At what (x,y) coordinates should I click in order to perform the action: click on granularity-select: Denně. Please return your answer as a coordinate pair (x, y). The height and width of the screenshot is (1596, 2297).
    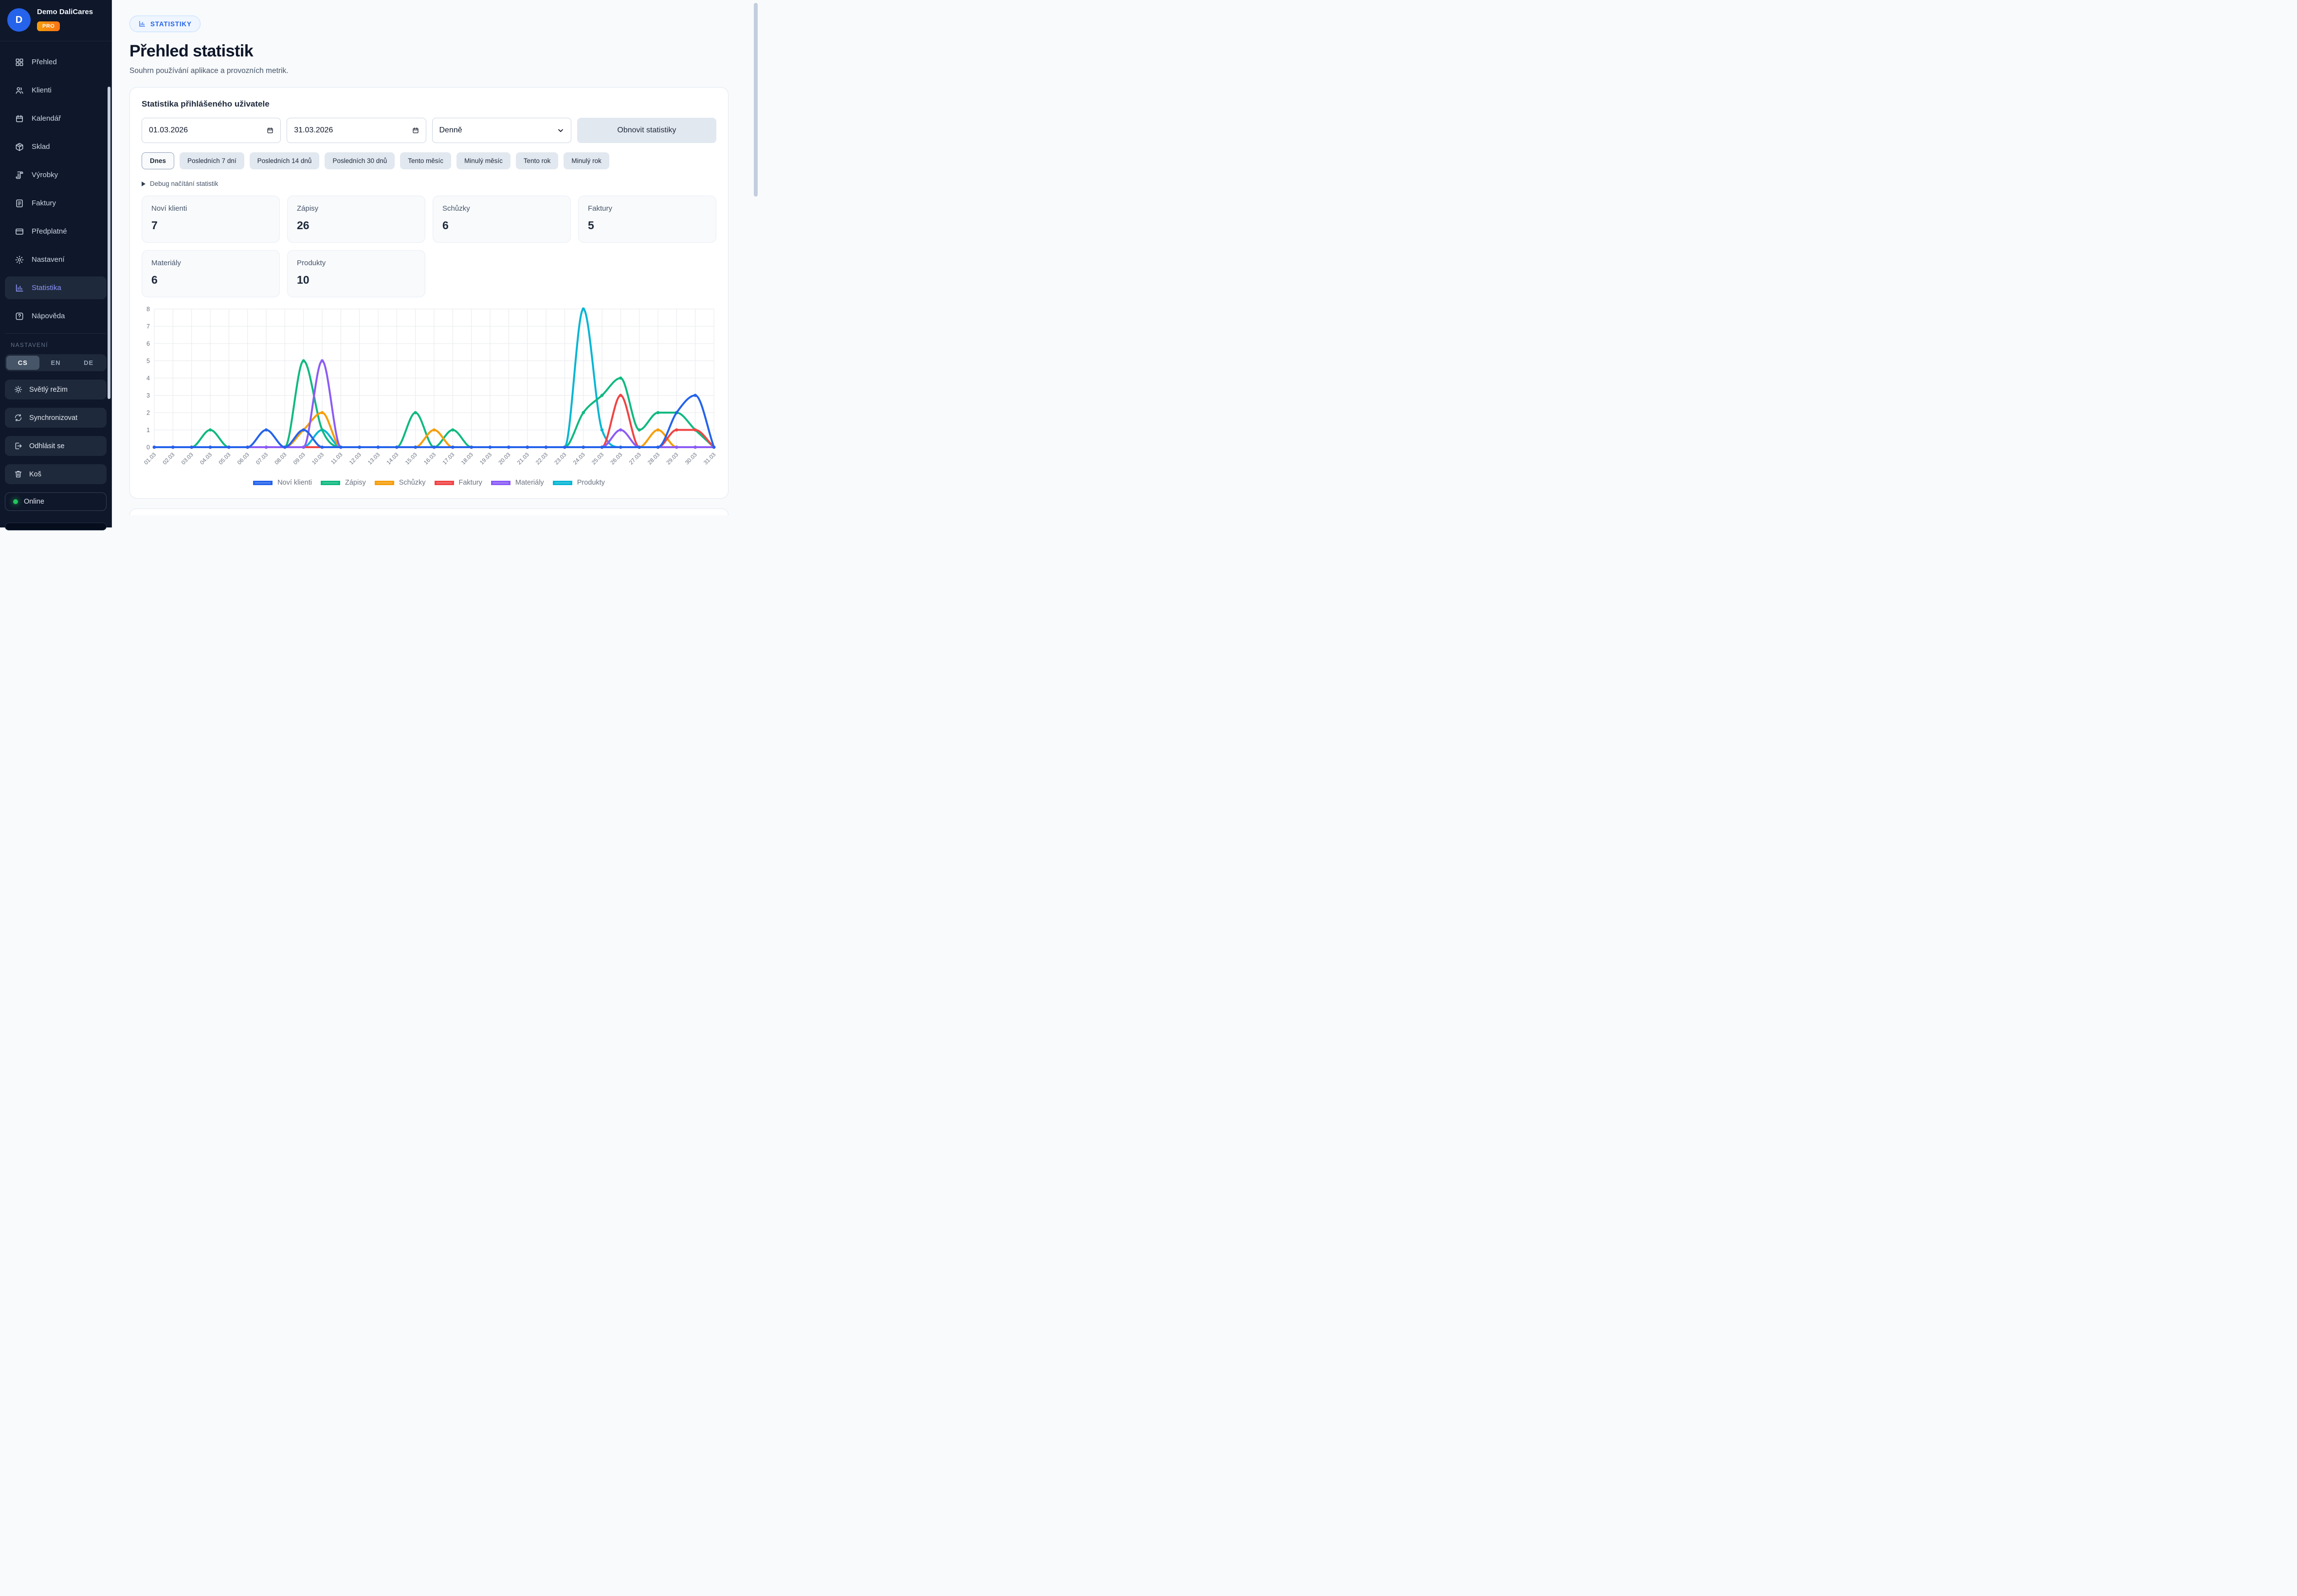
    Looking at the image, I should click on (501, 130).